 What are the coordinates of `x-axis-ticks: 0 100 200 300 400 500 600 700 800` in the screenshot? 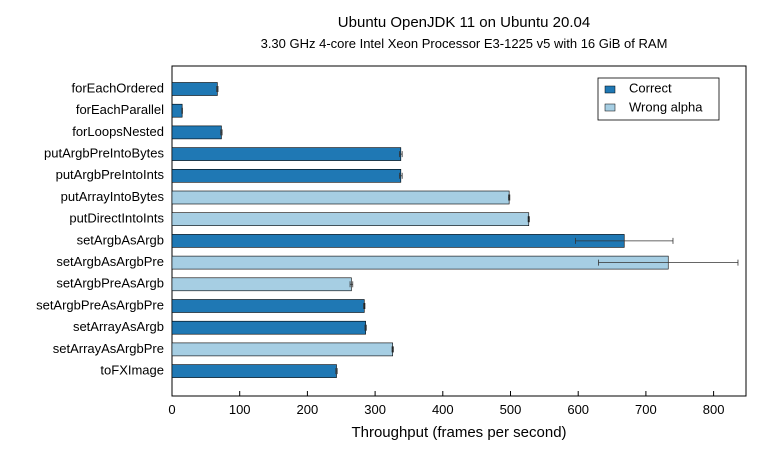 It's located at (446, 404).